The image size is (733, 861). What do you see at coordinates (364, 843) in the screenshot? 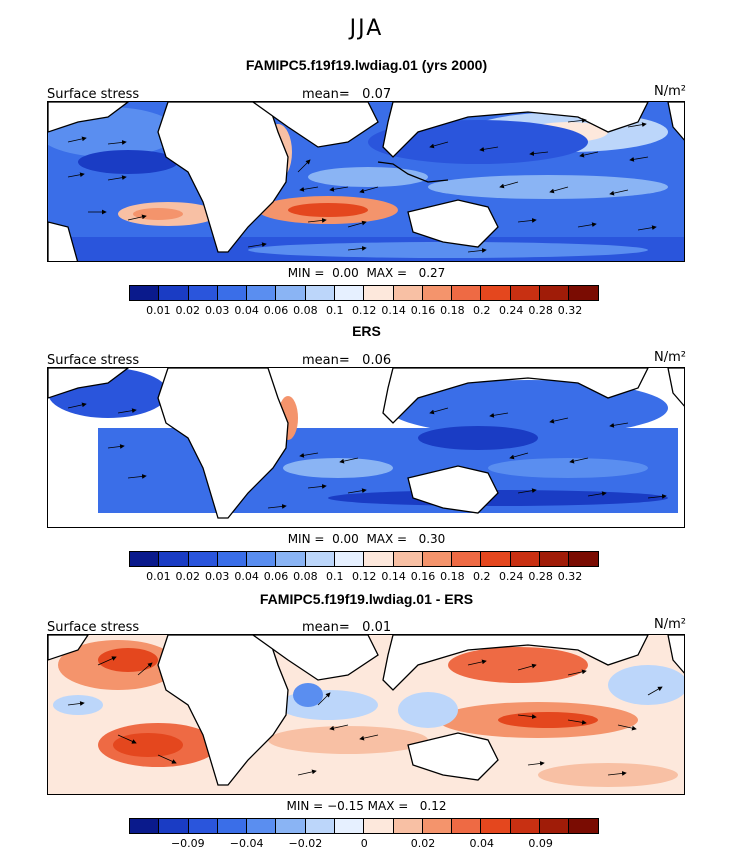
I see `colorbar-tick-label: 0` at bounding box center [364, 843].